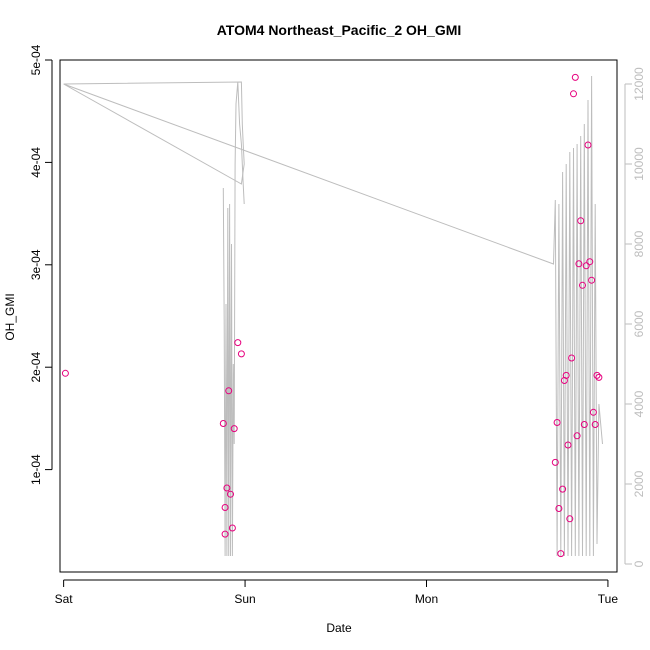 The image size is (650, 650). Describe the element at coordinates (639, 563) in the screenshot. I see `y2-tick-label: 0` at that location.